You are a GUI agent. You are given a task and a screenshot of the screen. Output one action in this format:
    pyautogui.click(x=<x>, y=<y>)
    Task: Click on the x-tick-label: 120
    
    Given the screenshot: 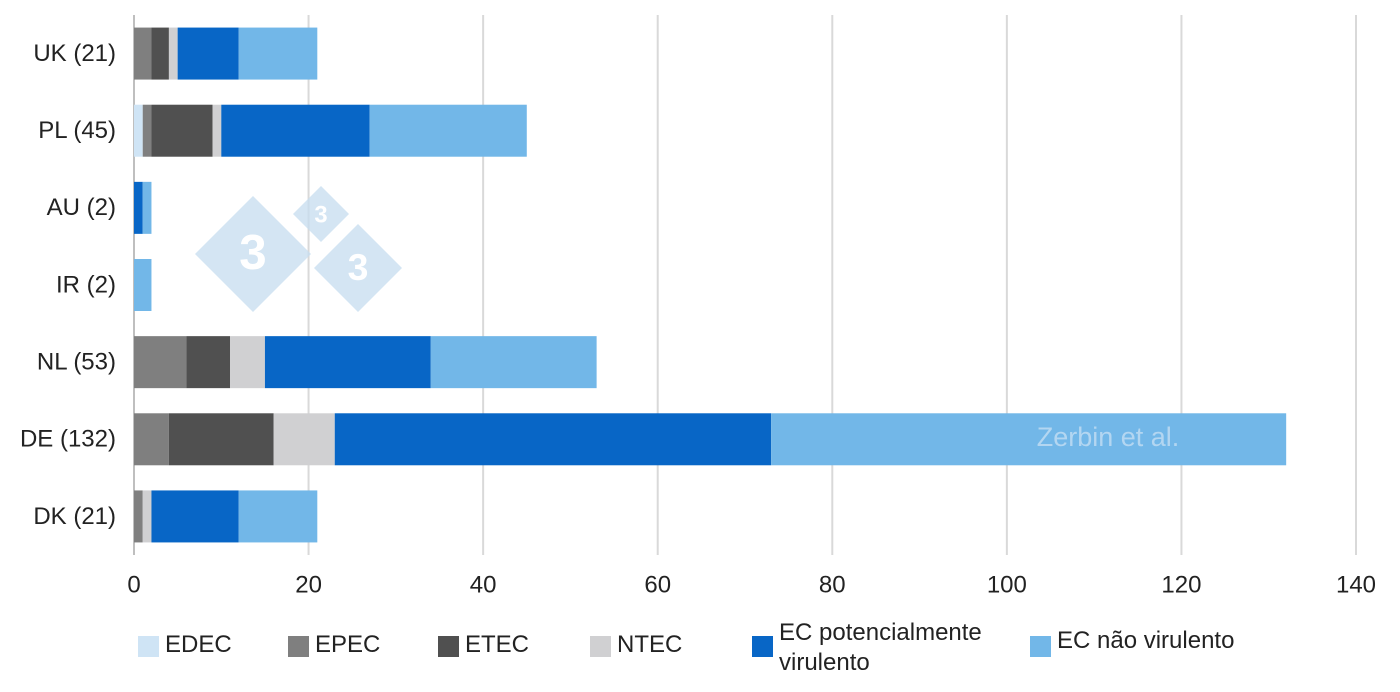 What is the action you would take?
    pyautogui.click(x=1181, y=584)
    